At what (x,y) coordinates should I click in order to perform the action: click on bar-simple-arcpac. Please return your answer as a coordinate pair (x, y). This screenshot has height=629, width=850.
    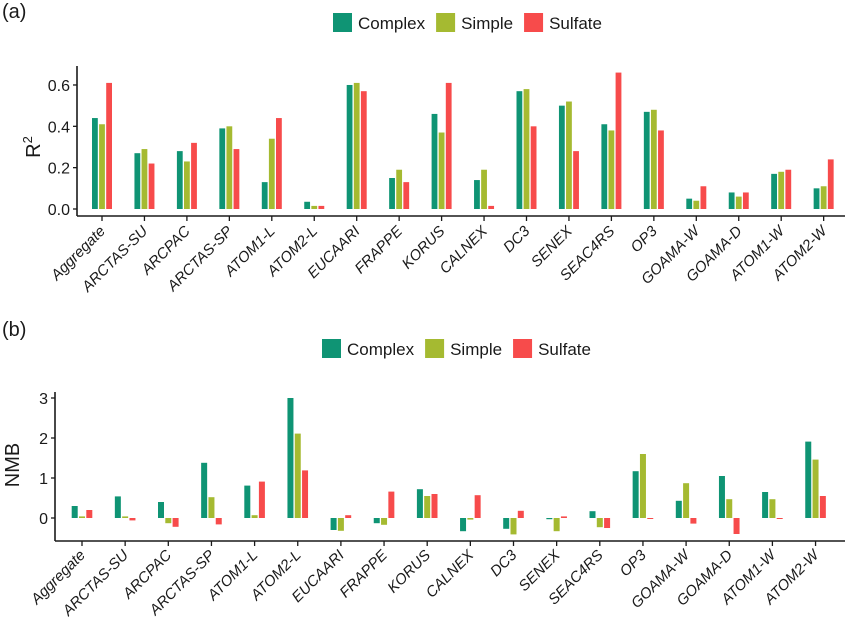
    Looking at the image, I should click on (168, 521).